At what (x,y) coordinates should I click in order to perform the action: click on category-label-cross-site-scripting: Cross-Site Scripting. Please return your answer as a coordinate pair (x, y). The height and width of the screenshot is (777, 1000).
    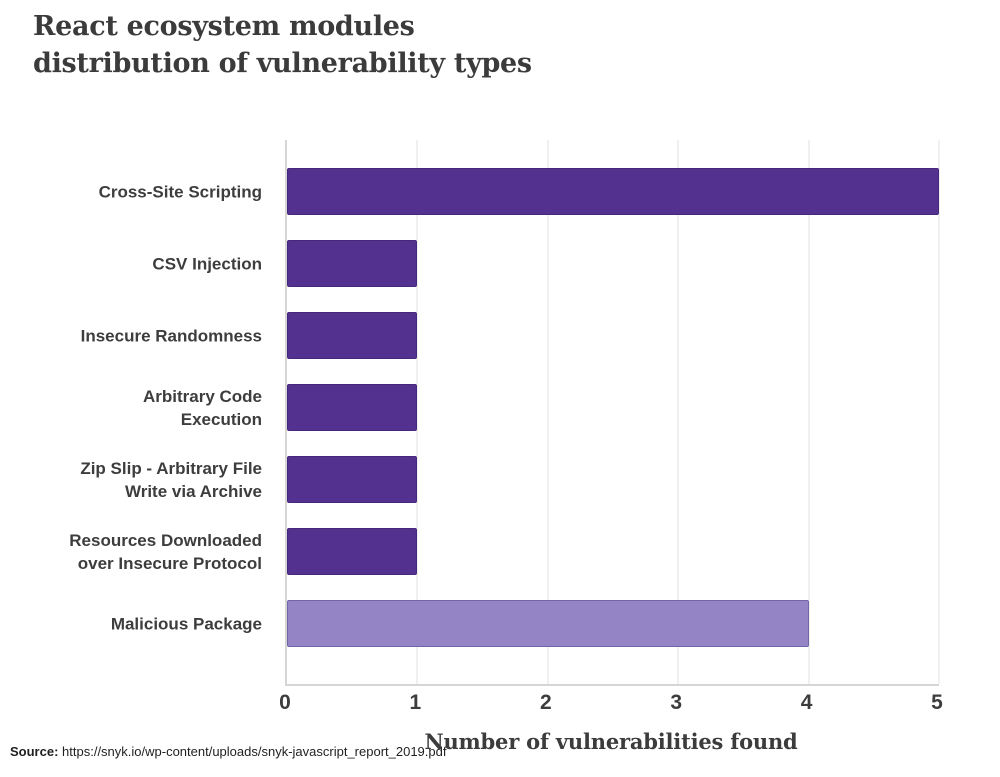
    Looking at the image, I should click on (180, 191).